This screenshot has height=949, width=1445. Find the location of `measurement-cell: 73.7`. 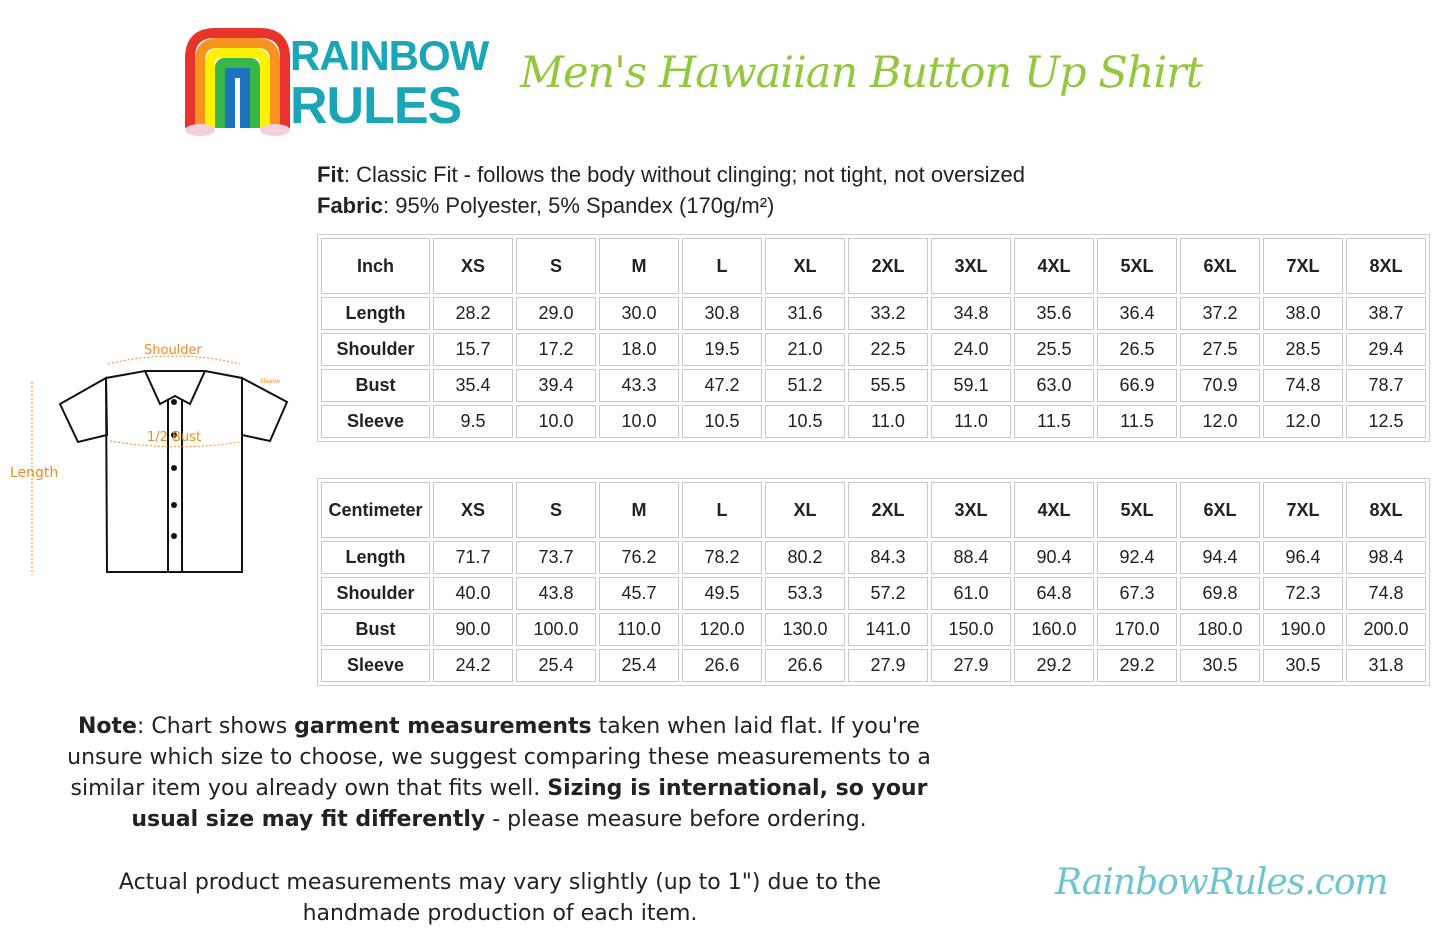

measurement-cell: 73.7 is located at coordinates (556, 557).